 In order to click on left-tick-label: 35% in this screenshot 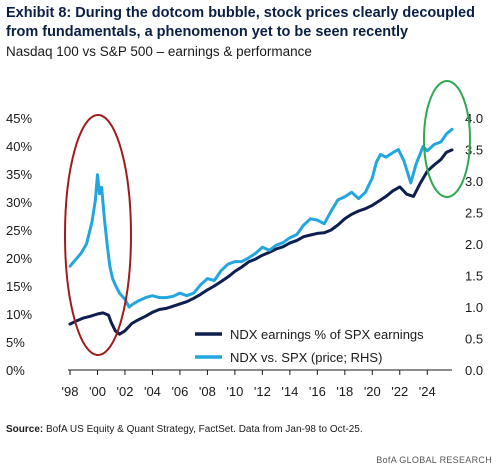, I will do `click(19, 174)`.